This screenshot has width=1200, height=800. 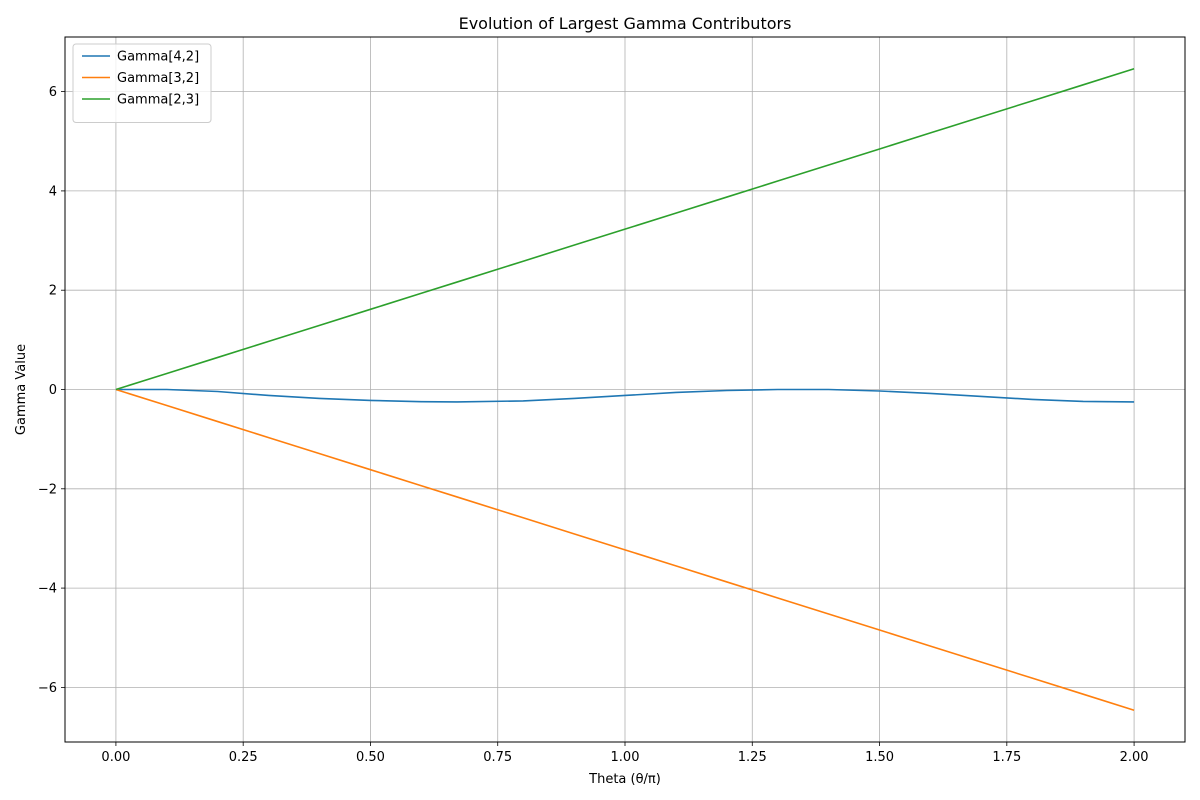 What do you see at coordinates (243, 757) in the screenshot?
I see `x-tick-label: 0.25` at bounding box center [243, 757].